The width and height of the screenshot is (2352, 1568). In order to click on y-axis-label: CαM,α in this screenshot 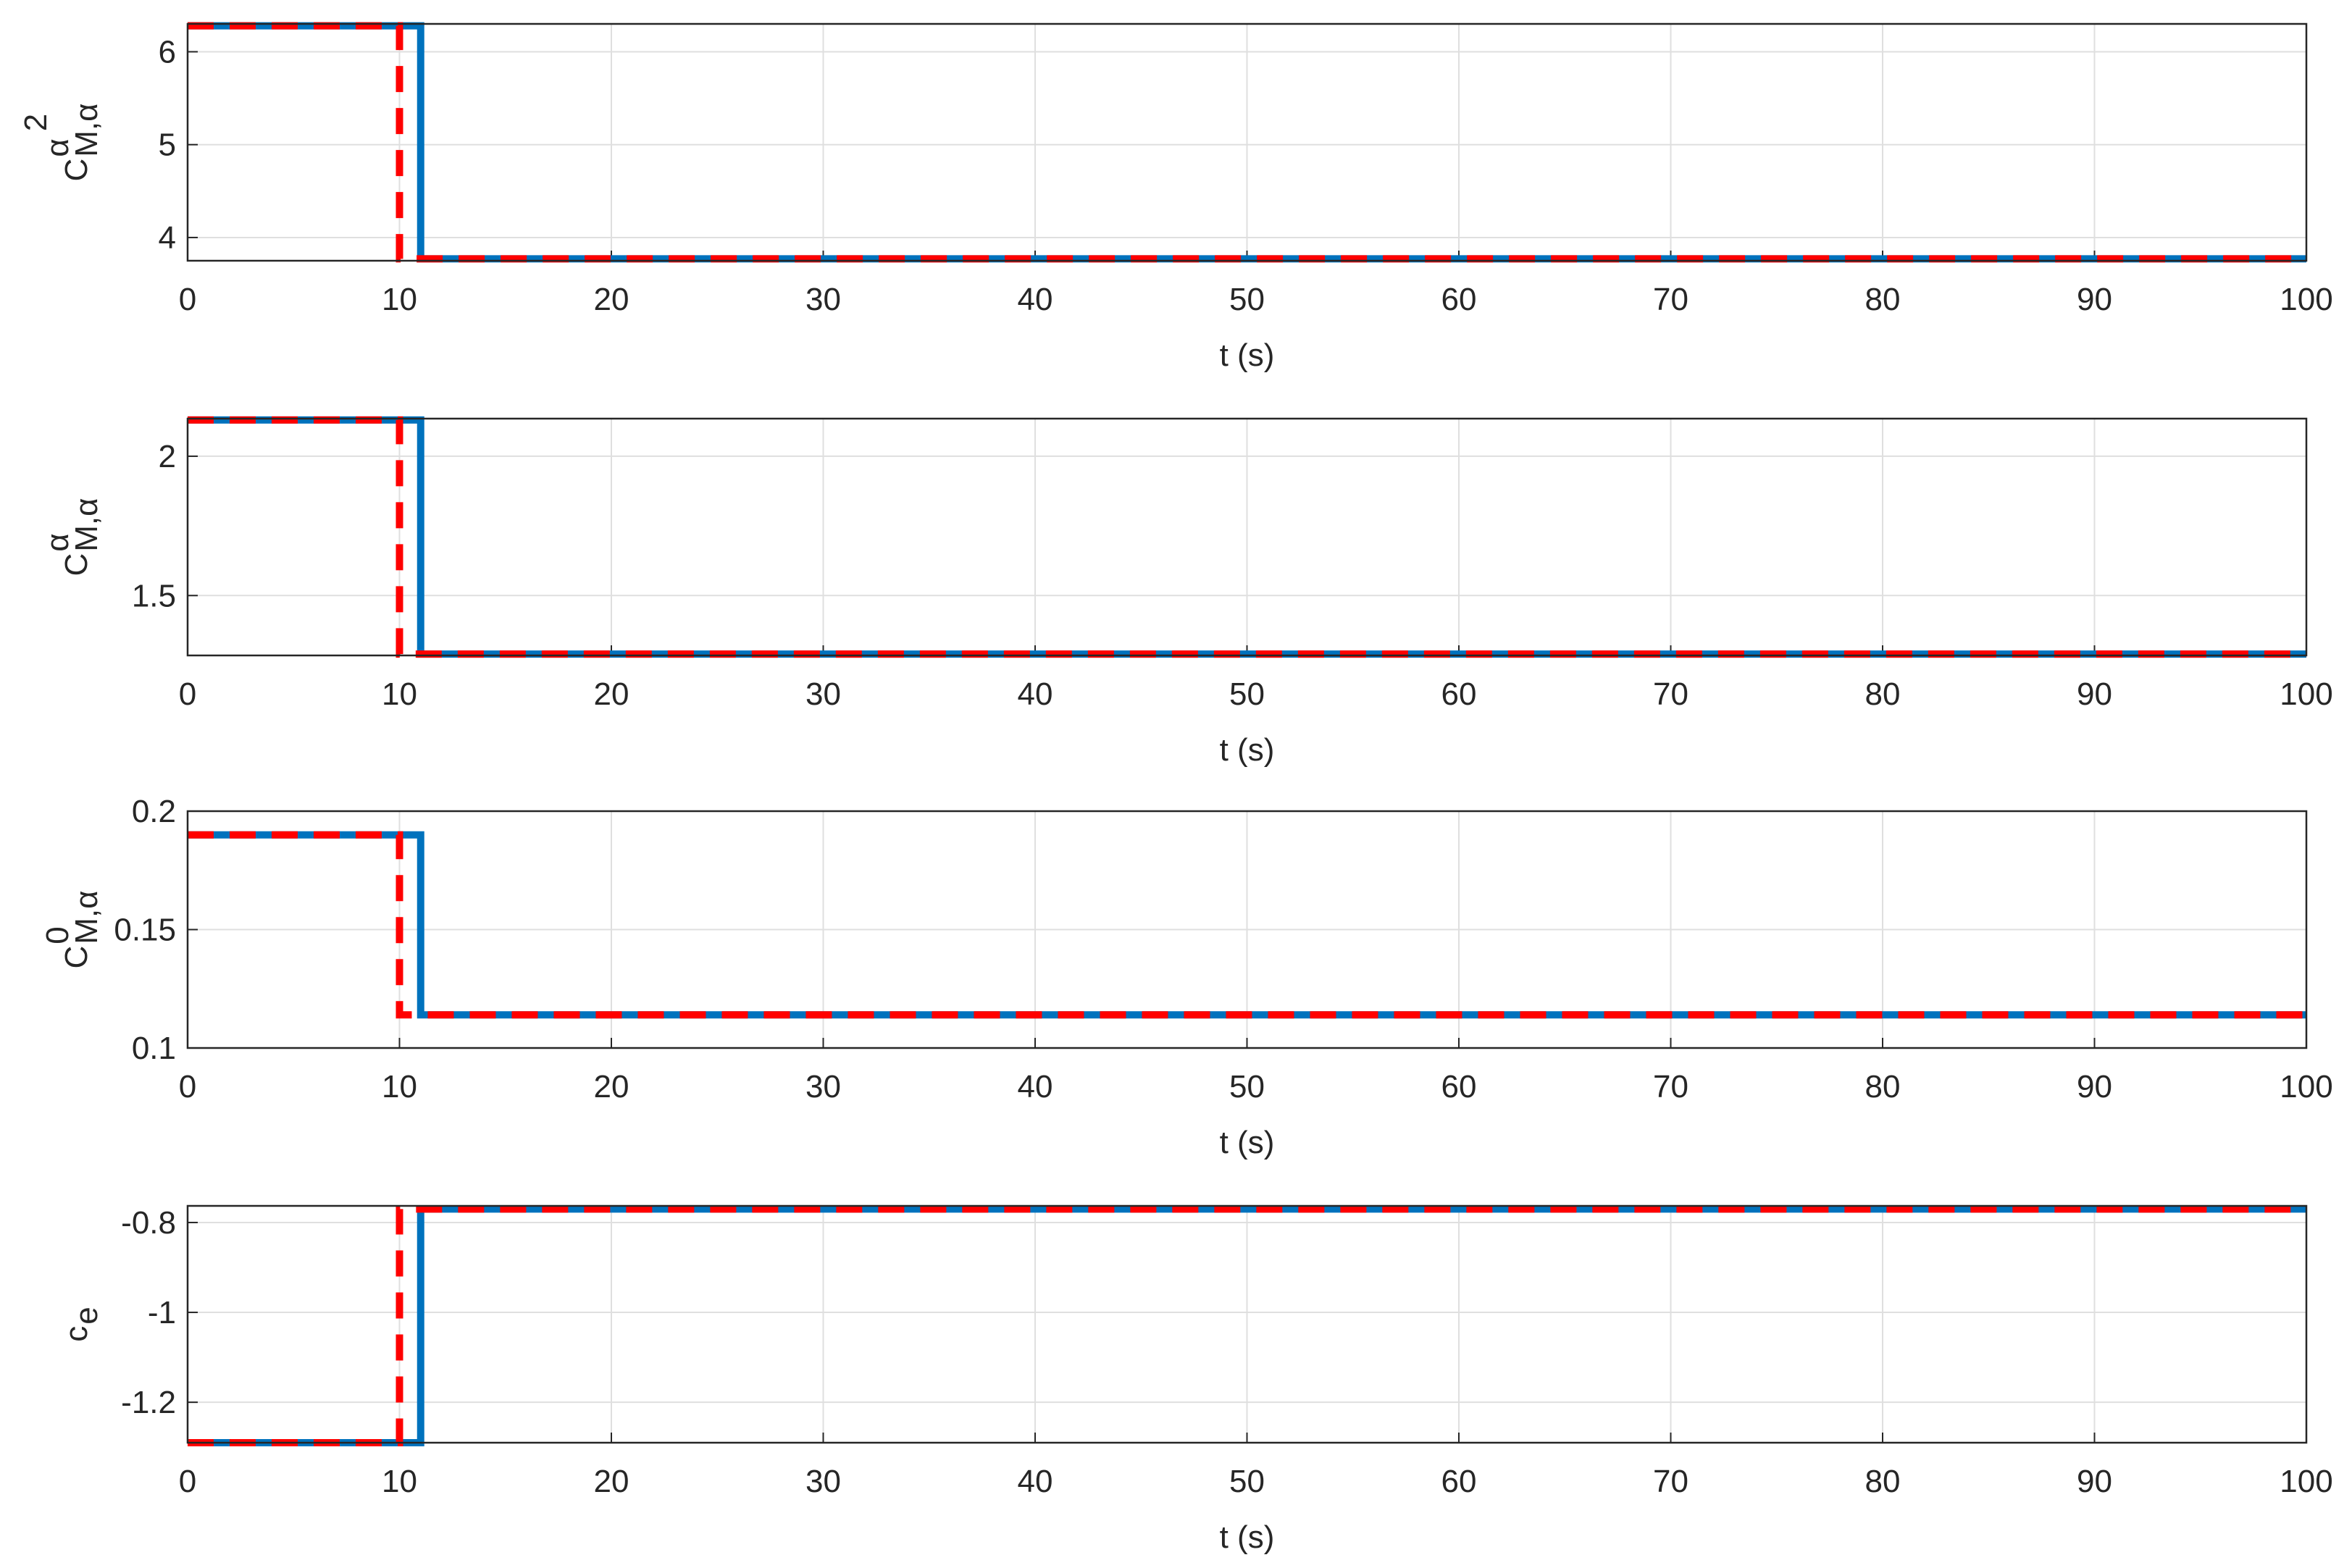, I will do `click(72, 537)`.